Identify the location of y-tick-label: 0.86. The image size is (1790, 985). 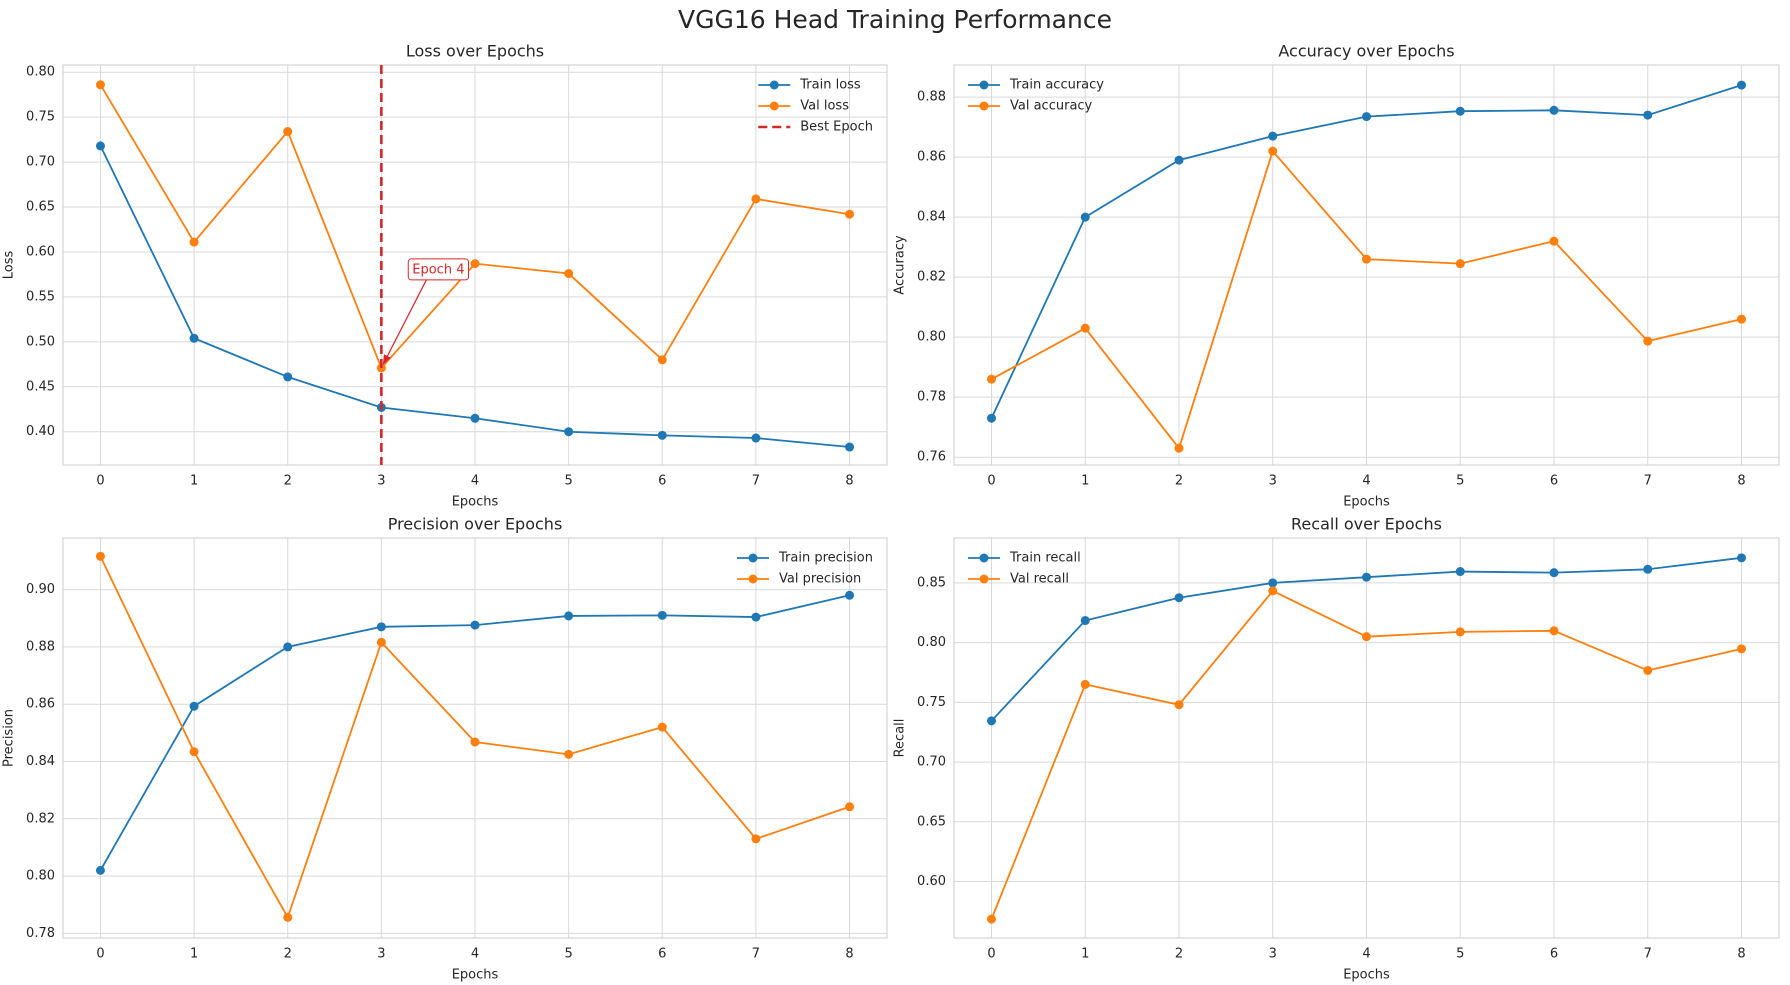
(931, 157).